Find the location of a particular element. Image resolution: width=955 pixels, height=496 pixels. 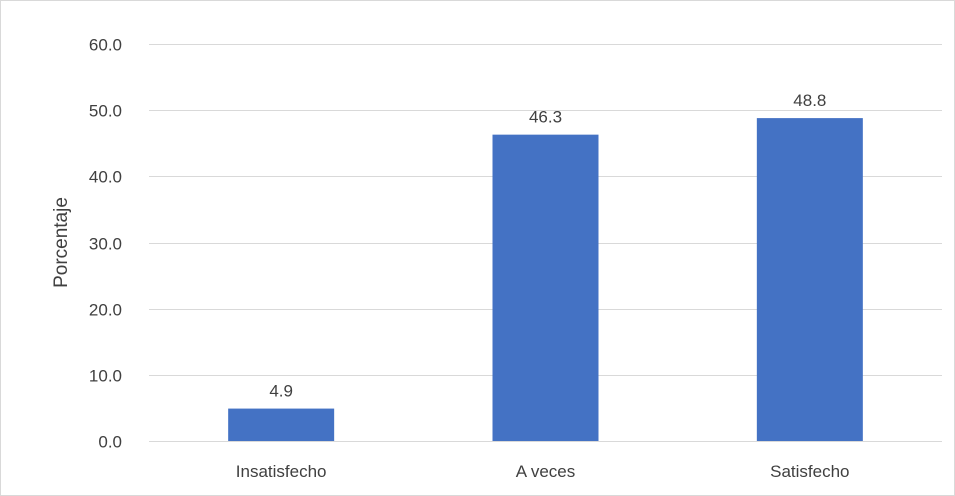

y-axis-title: Porcentaje is located at coordinates (61, 242).